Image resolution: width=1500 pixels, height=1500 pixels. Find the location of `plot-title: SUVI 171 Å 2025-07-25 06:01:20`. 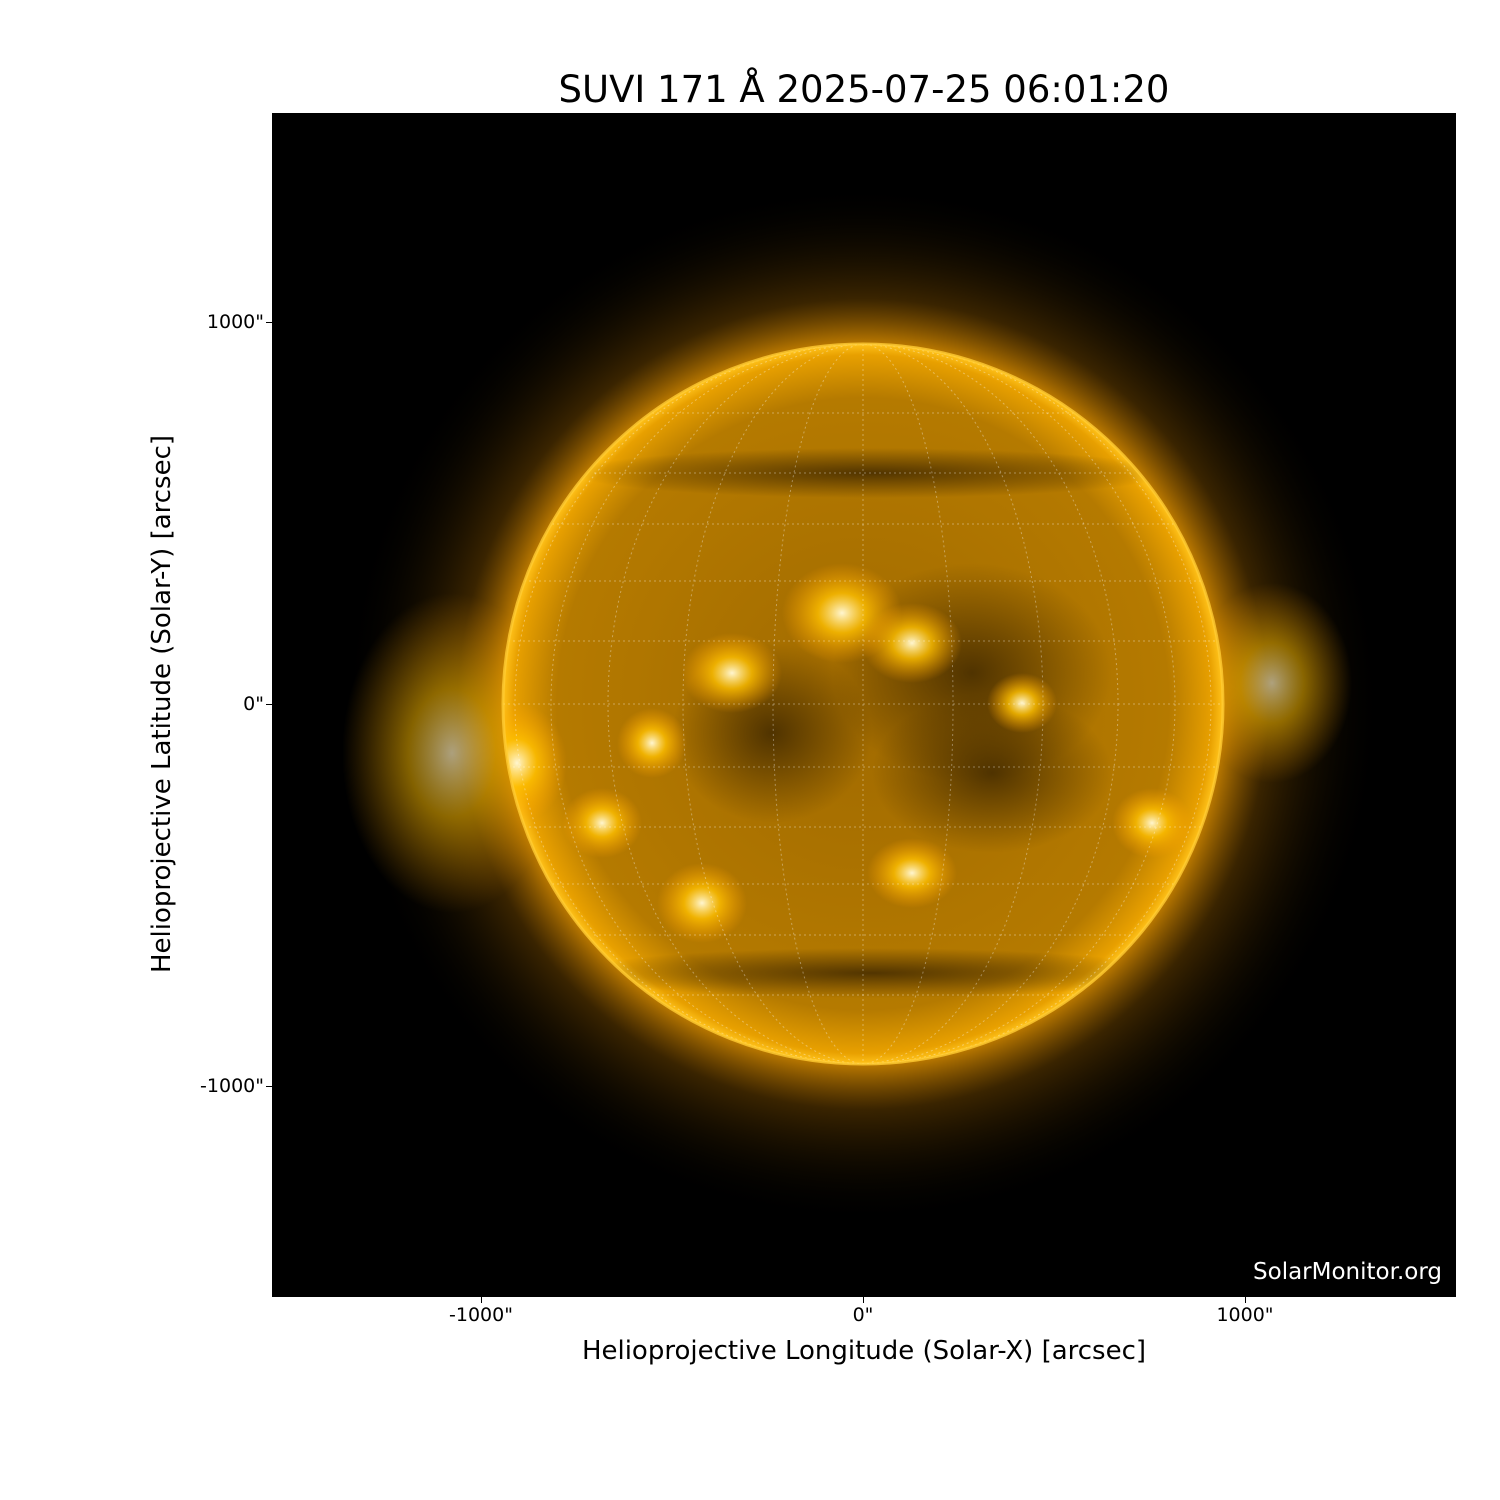

plot-title: SUVI 171 Å 2025-07-25 06:01:20 is located at coordinates (864, 89).